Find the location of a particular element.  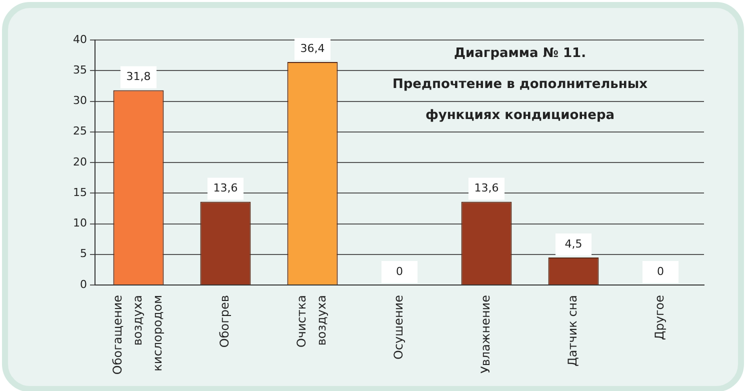

y-tick-label: 40 is located at coordinates (79, 39).